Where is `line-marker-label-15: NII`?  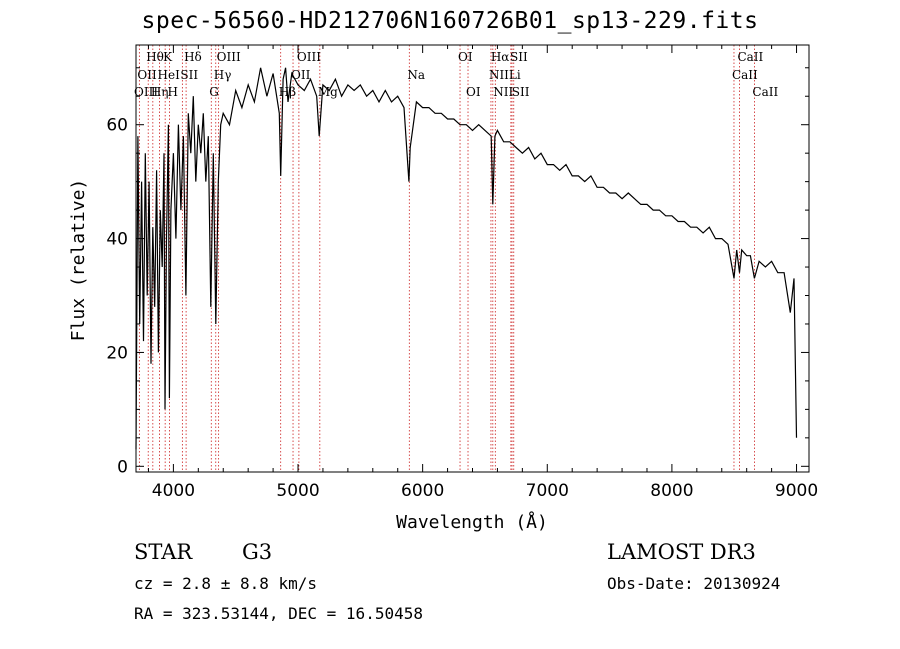
line-marker-label-15: NII is located at coordinates (499, 75).